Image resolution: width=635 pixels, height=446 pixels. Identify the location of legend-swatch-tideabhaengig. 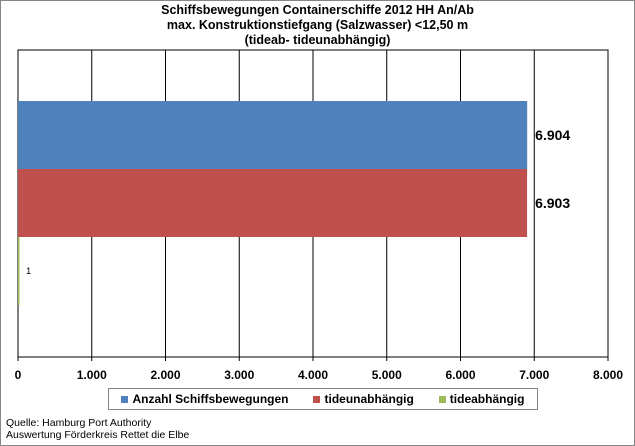
(442, 399).